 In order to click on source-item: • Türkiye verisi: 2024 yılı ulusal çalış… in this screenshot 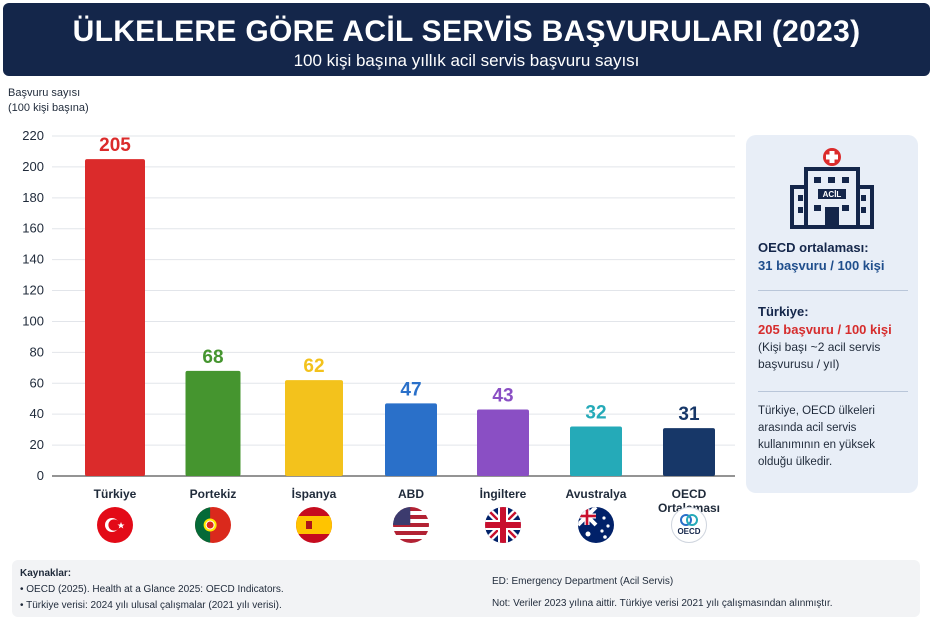, I will do `click(151, 605)`.